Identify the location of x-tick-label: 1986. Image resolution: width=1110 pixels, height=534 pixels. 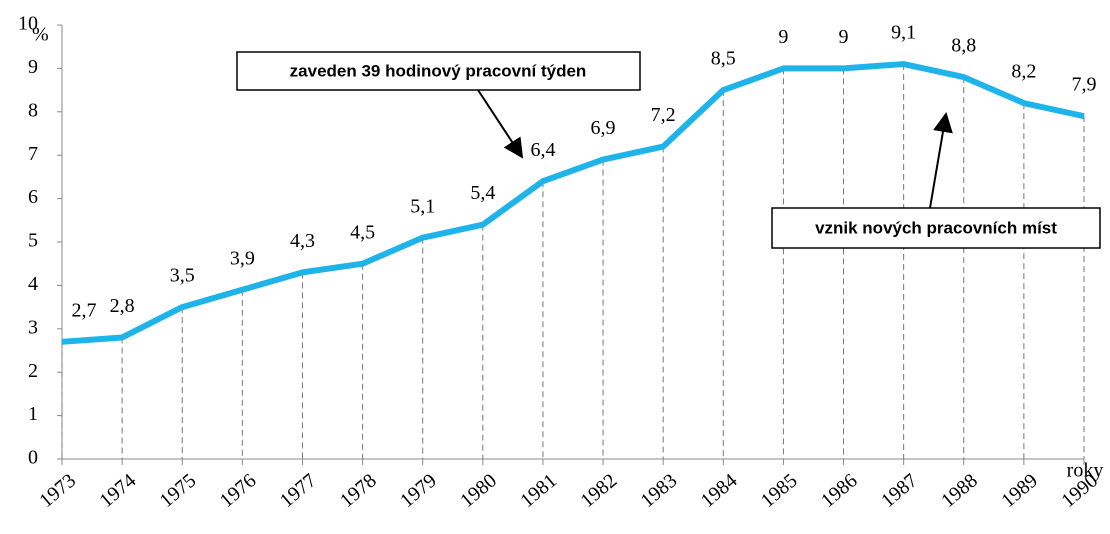
(839, 490).